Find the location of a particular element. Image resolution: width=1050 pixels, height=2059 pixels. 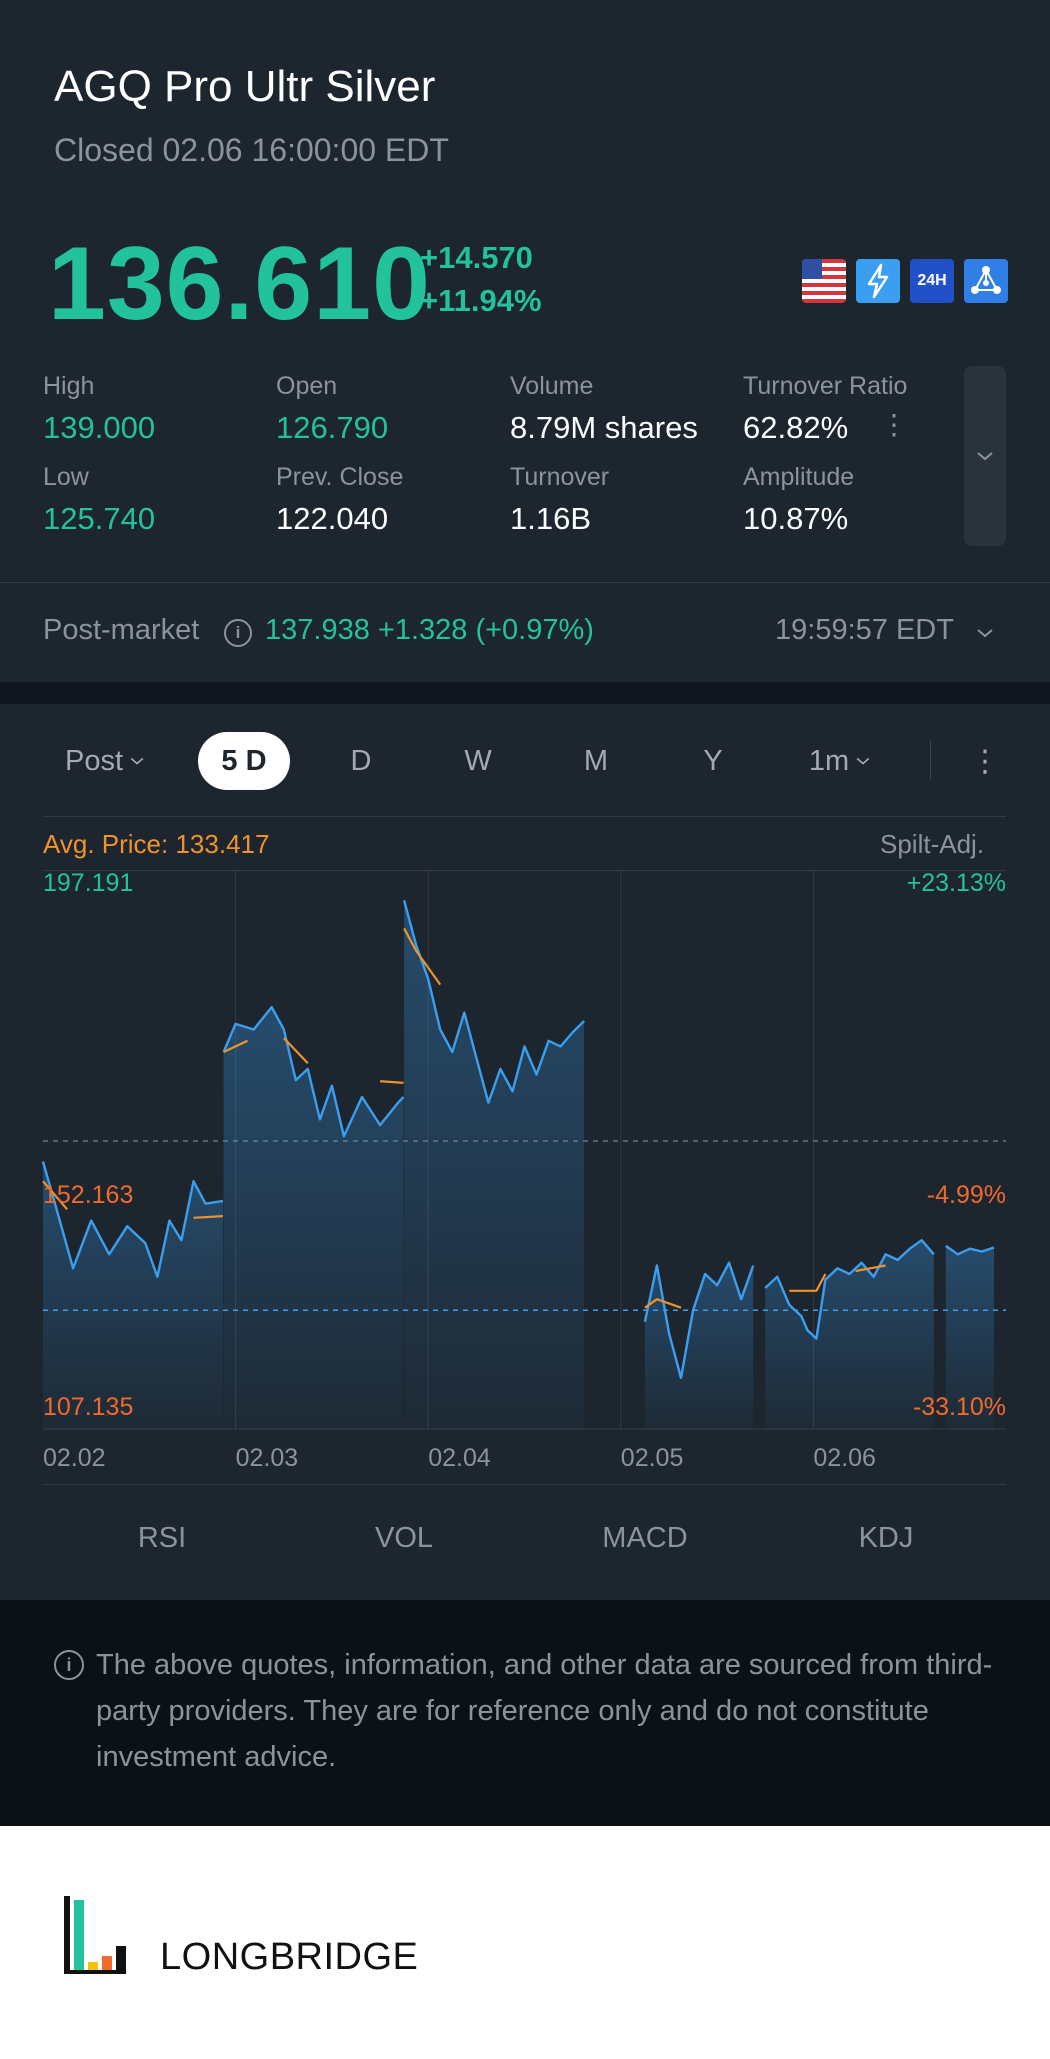

x-axis-label: 02.05 is located at coordinates (652, 1458).